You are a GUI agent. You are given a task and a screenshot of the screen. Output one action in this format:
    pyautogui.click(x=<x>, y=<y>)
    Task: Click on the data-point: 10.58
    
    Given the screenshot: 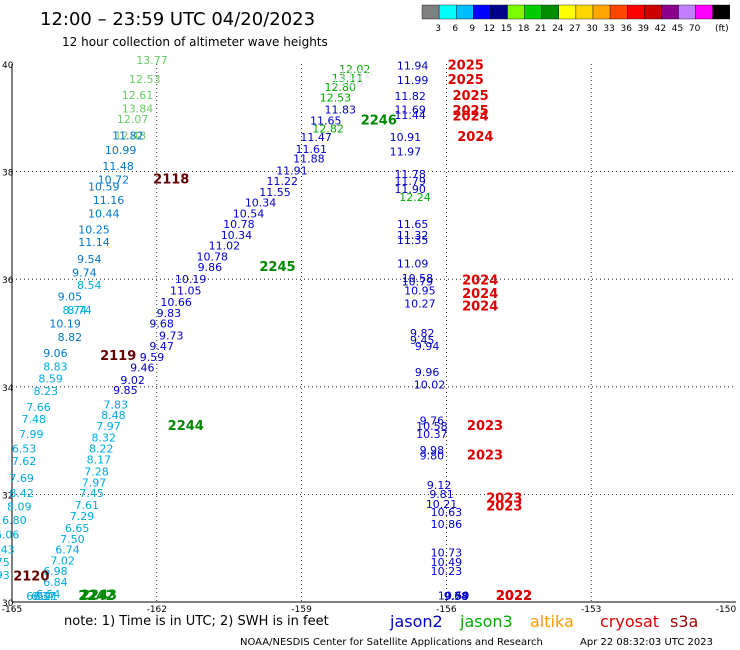 What is the action you would take?
    pyautogui.click(x=432, y=426)
    